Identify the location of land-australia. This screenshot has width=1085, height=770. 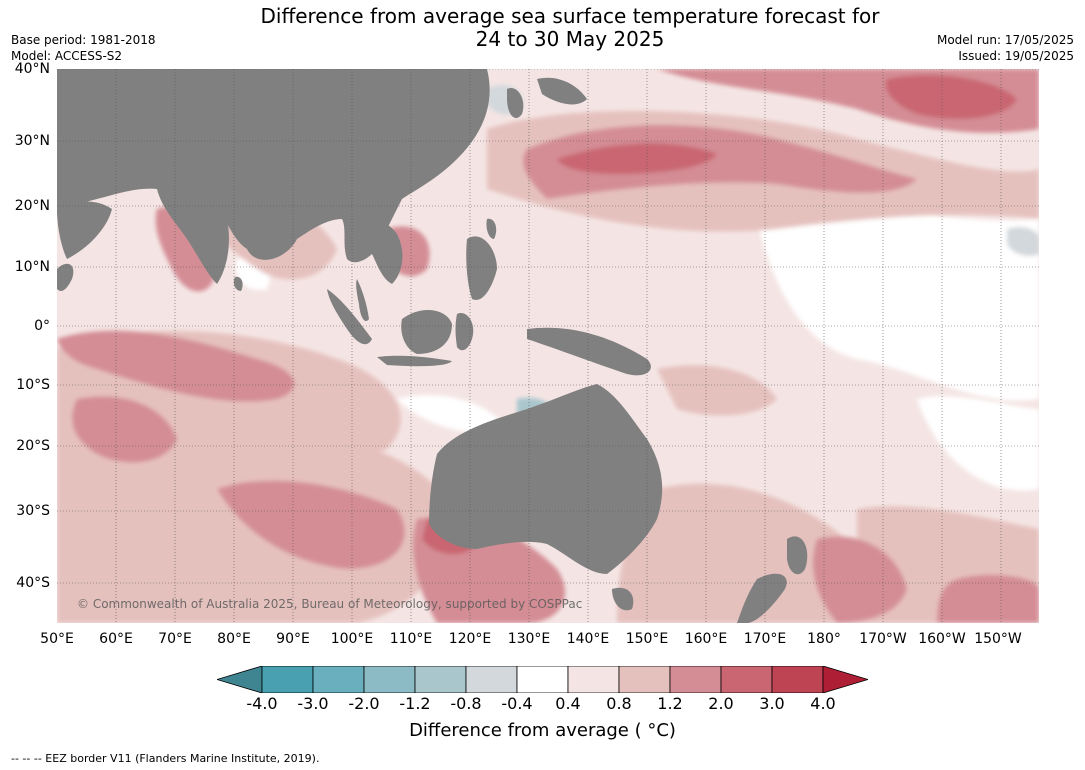
(546, 479).